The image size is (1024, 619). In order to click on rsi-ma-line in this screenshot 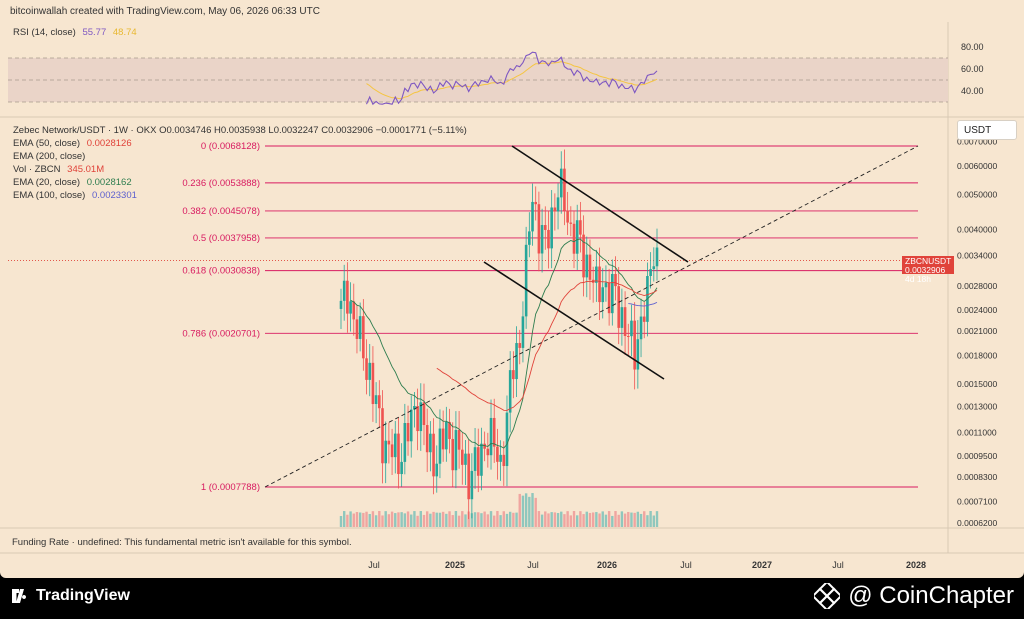, I will do `click(512, 80)`.